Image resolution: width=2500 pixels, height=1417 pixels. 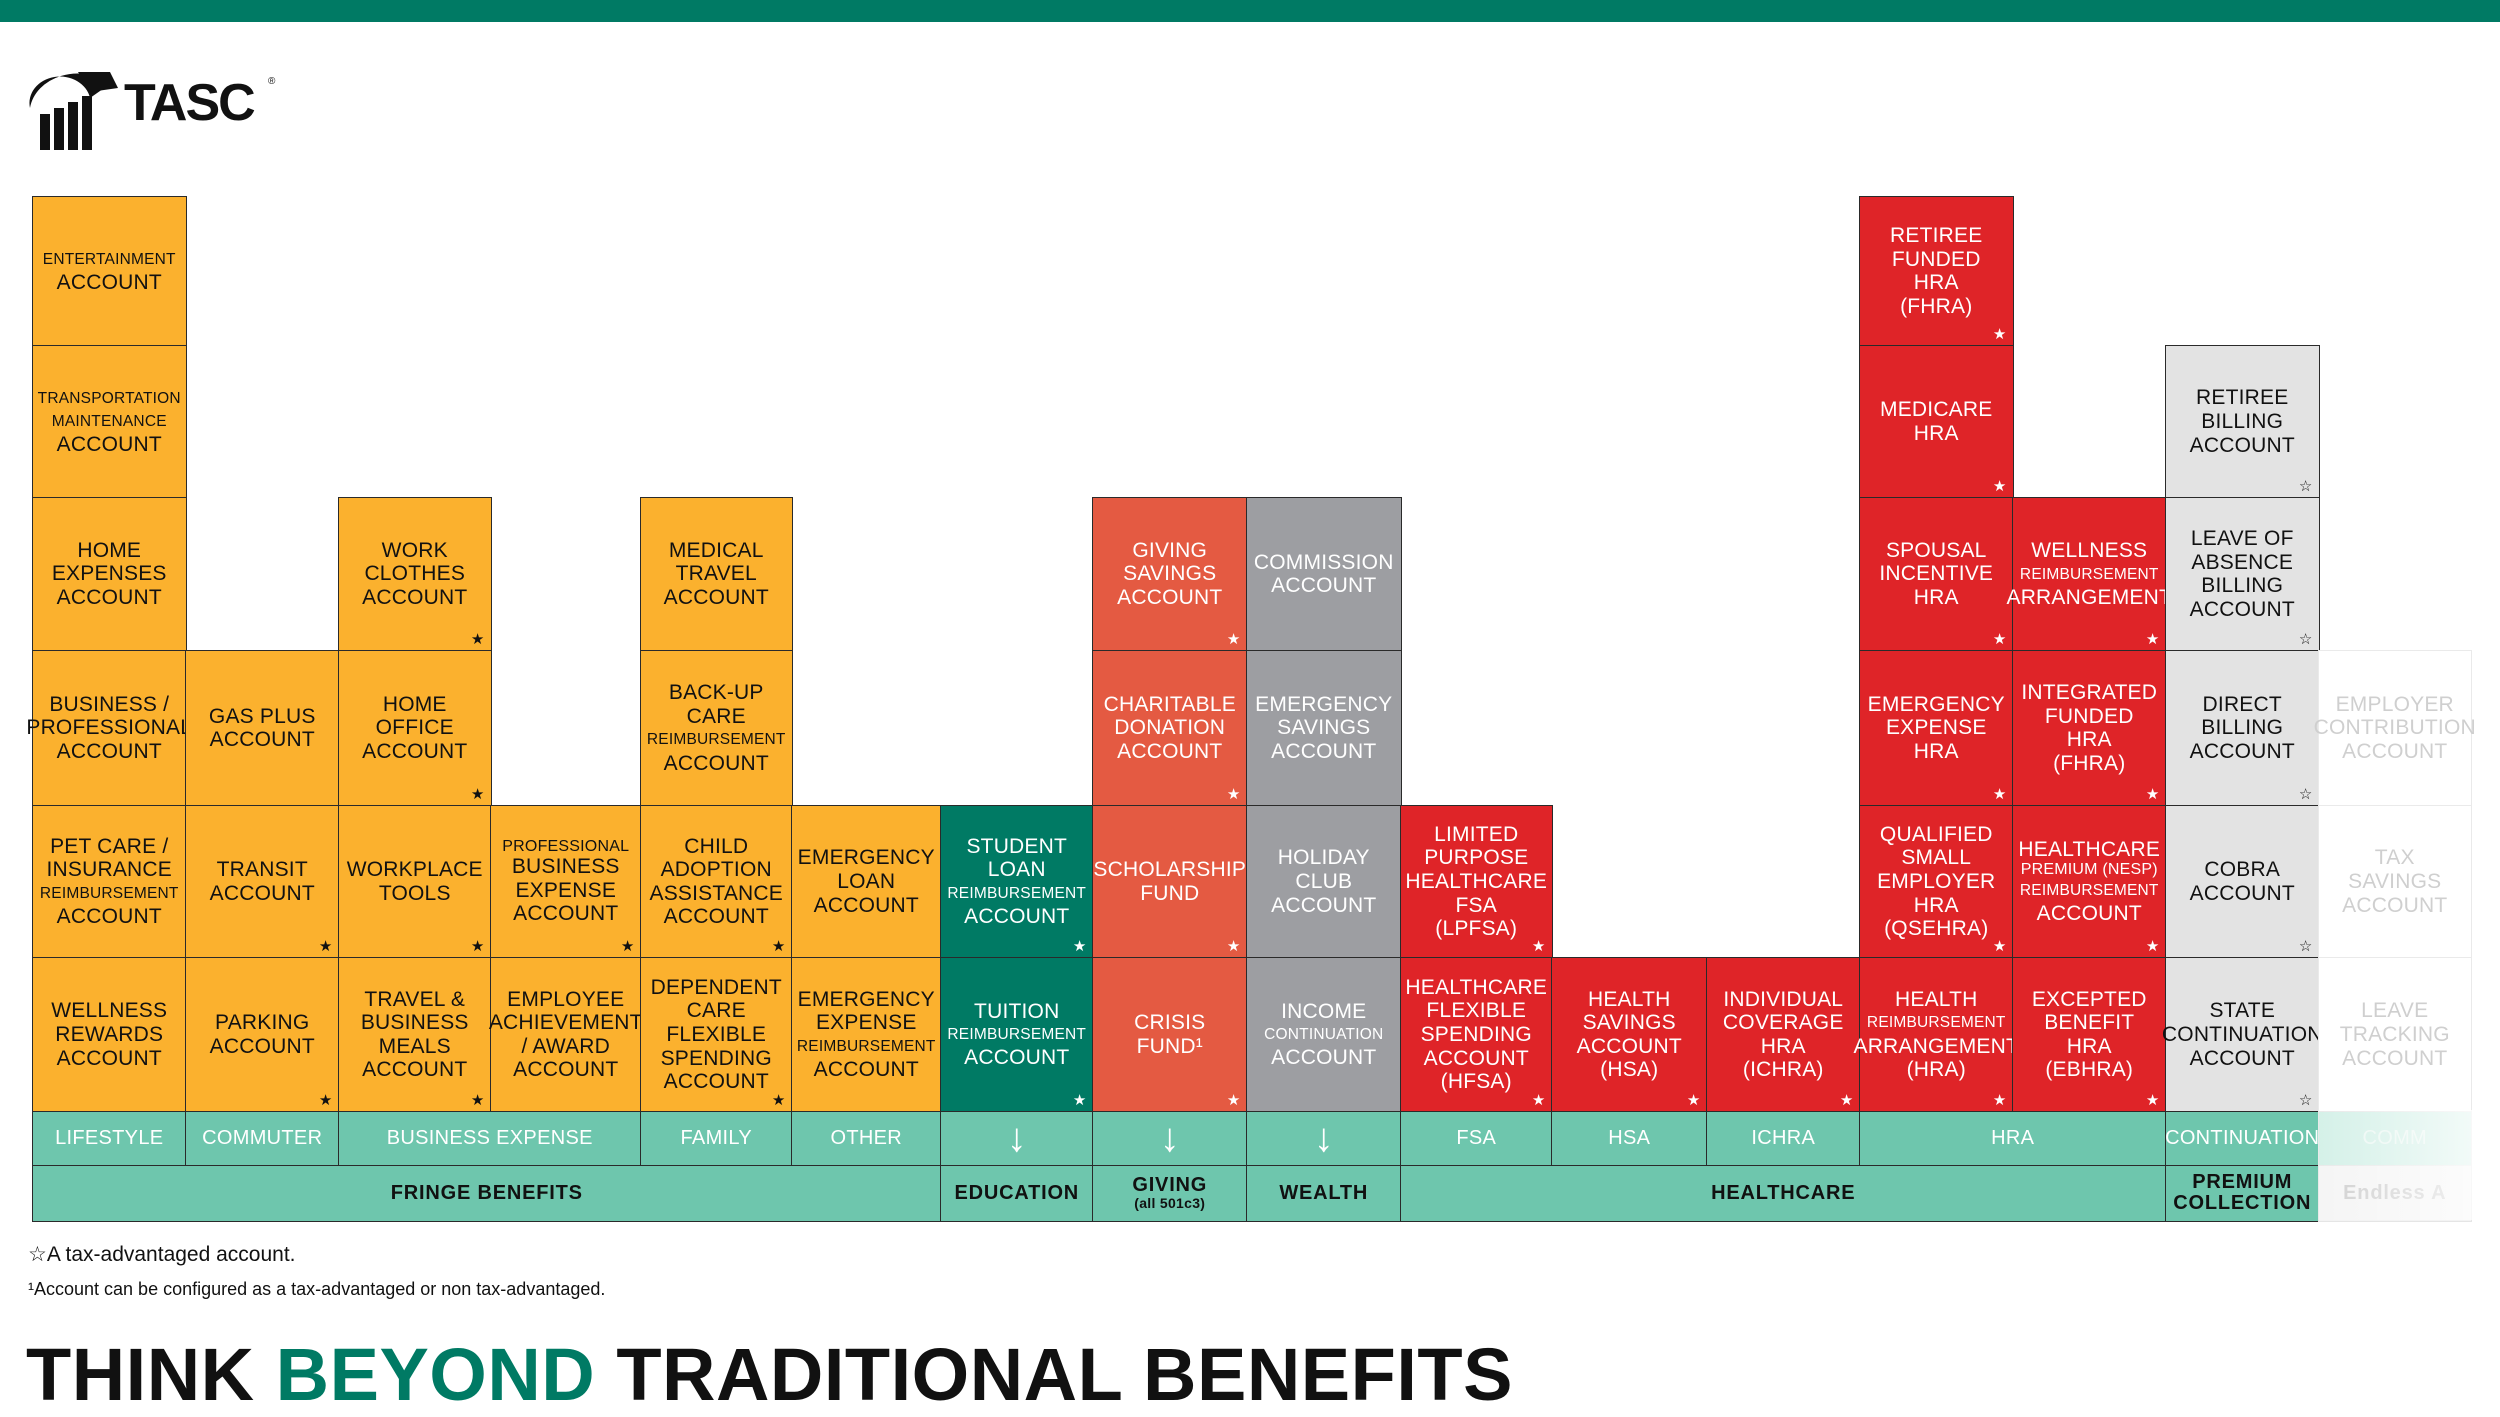 What do you see at coordinates (1936, 271) in the screenshot?
I see `cell-retiree-hra: RETIREE FUNDED HRA (FHRA) ★` at bounding box center [1936, 271].